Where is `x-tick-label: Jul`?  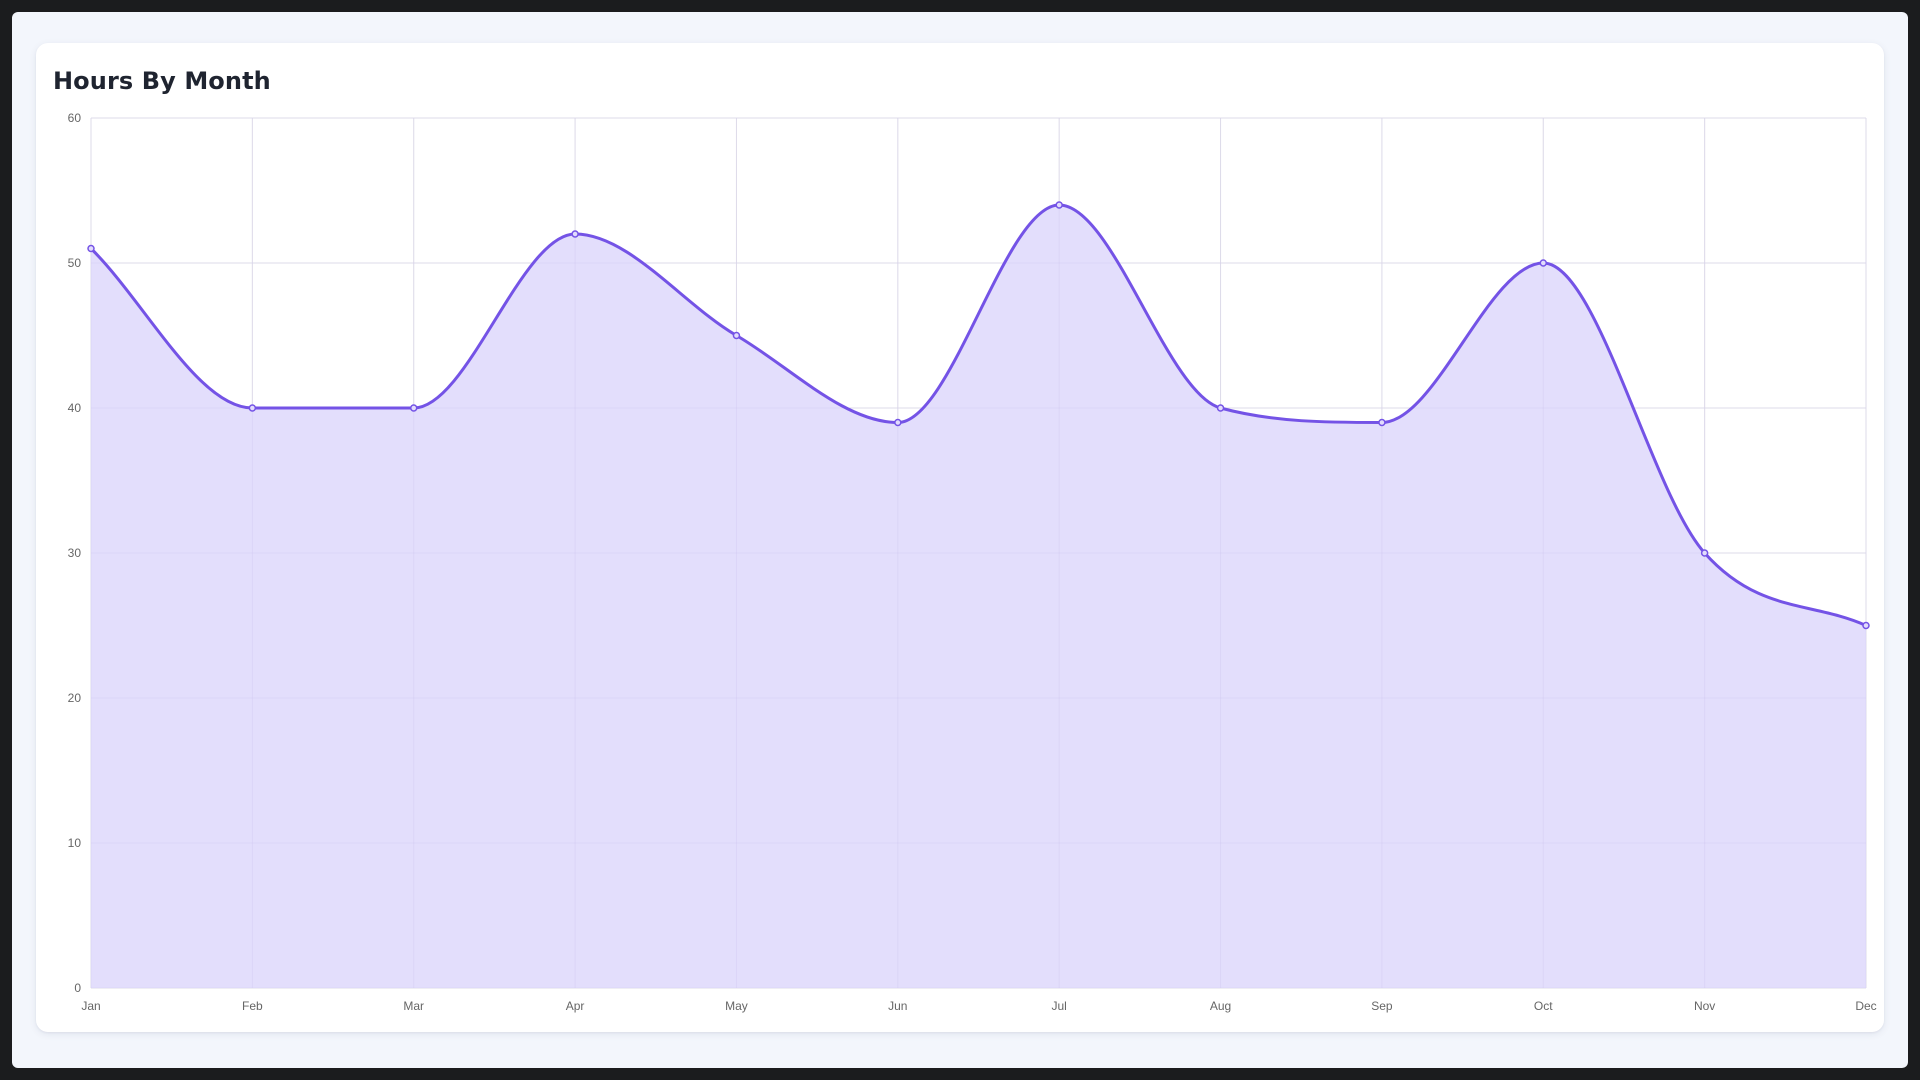 x-tick-label: Jul is located at coordinates (1059, 1006).